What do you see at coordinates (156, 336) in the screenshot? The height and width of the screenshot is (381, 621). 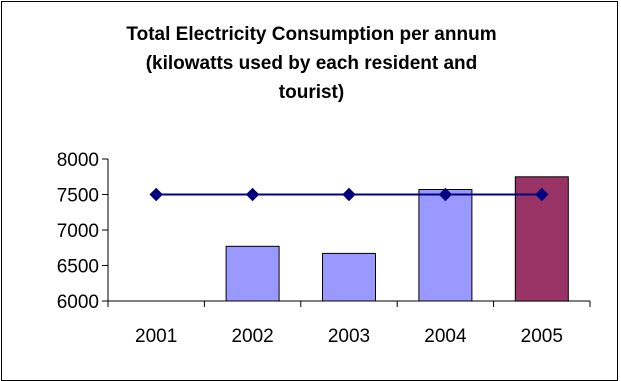 I see `x-tick-label-2001: 2001` at bounding box center [156, 336].